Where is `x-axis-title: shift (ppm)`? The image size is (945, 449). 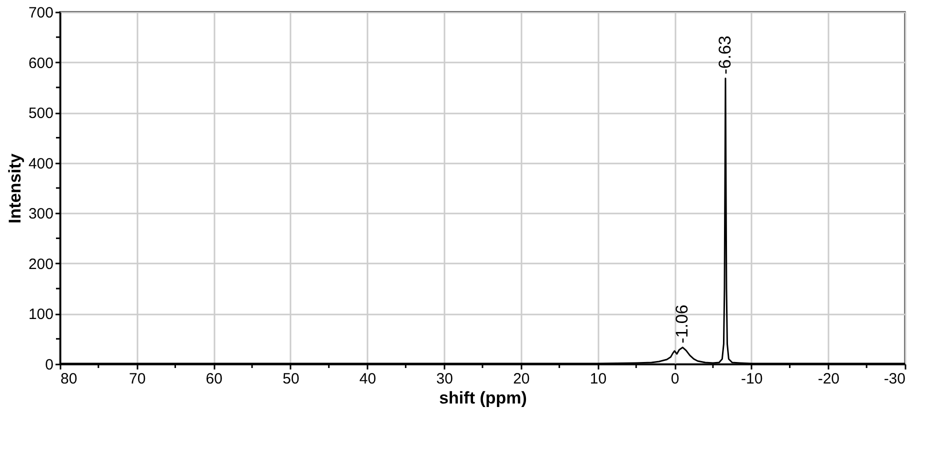
x-axis-title: shift (ppm) is located at coordinates (483, 398).